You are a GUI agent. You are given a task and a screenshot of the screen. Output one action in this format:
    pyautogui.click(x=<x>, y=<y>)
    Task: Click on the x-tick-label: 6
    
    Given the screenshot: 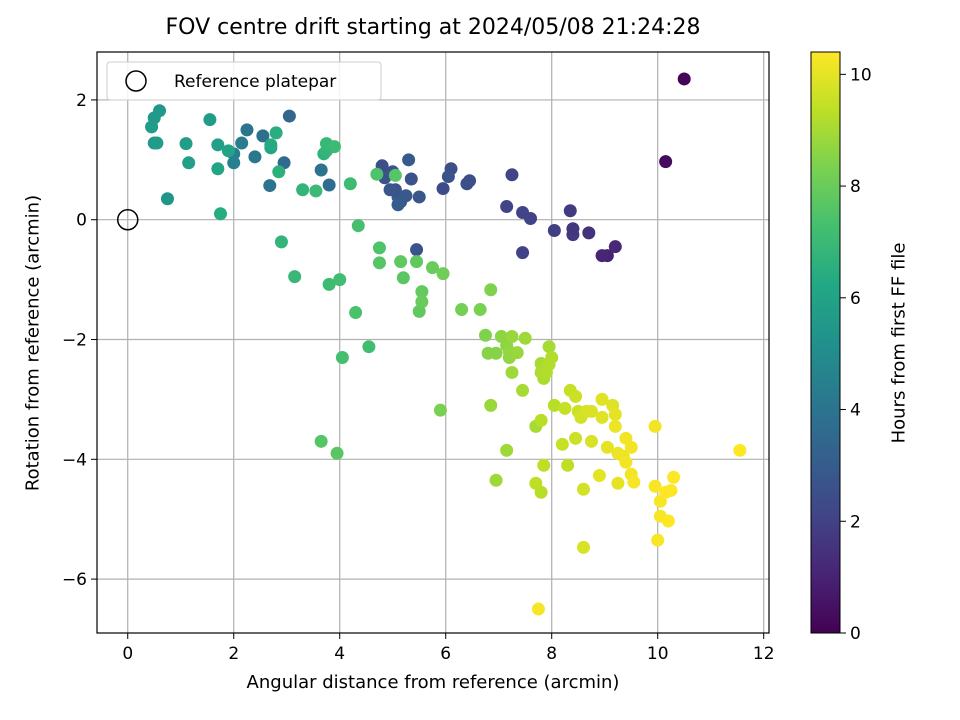 What is the action you would take?
    pyautogui.click(x=445, y=654)
    